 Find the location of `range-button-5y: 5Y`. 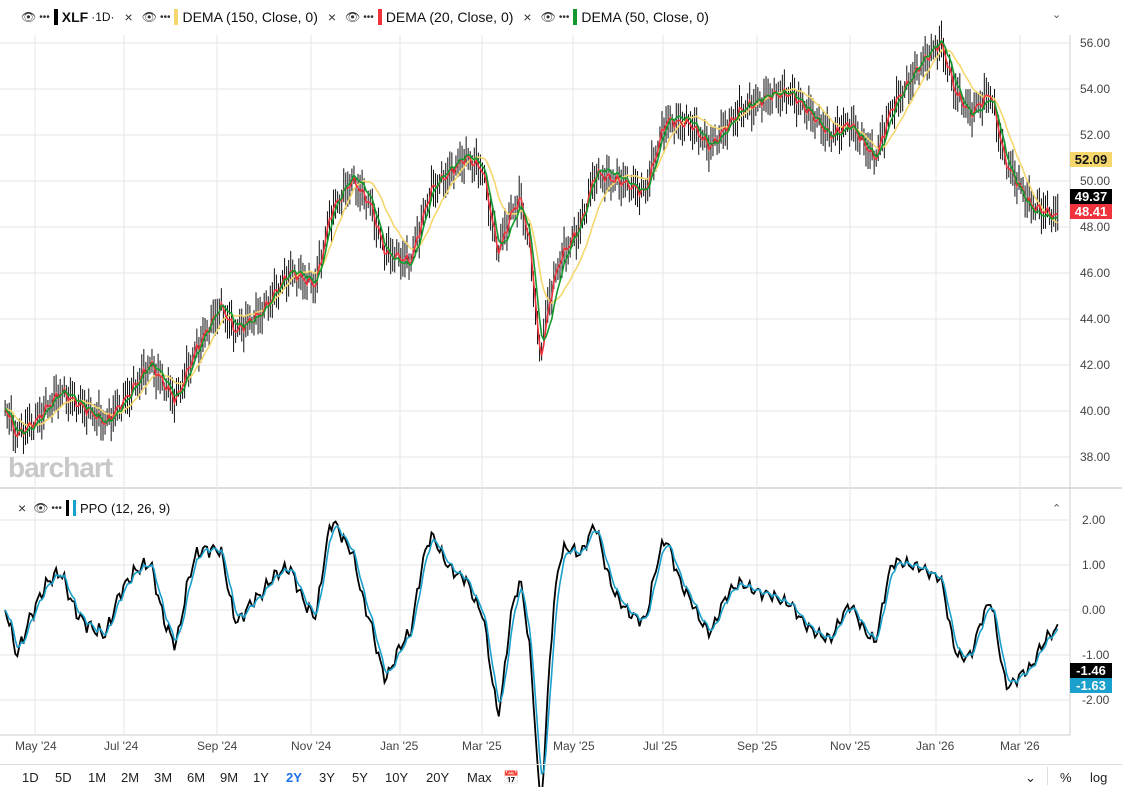

range-button-5y: 5Y is located at coordinates (360, 777).